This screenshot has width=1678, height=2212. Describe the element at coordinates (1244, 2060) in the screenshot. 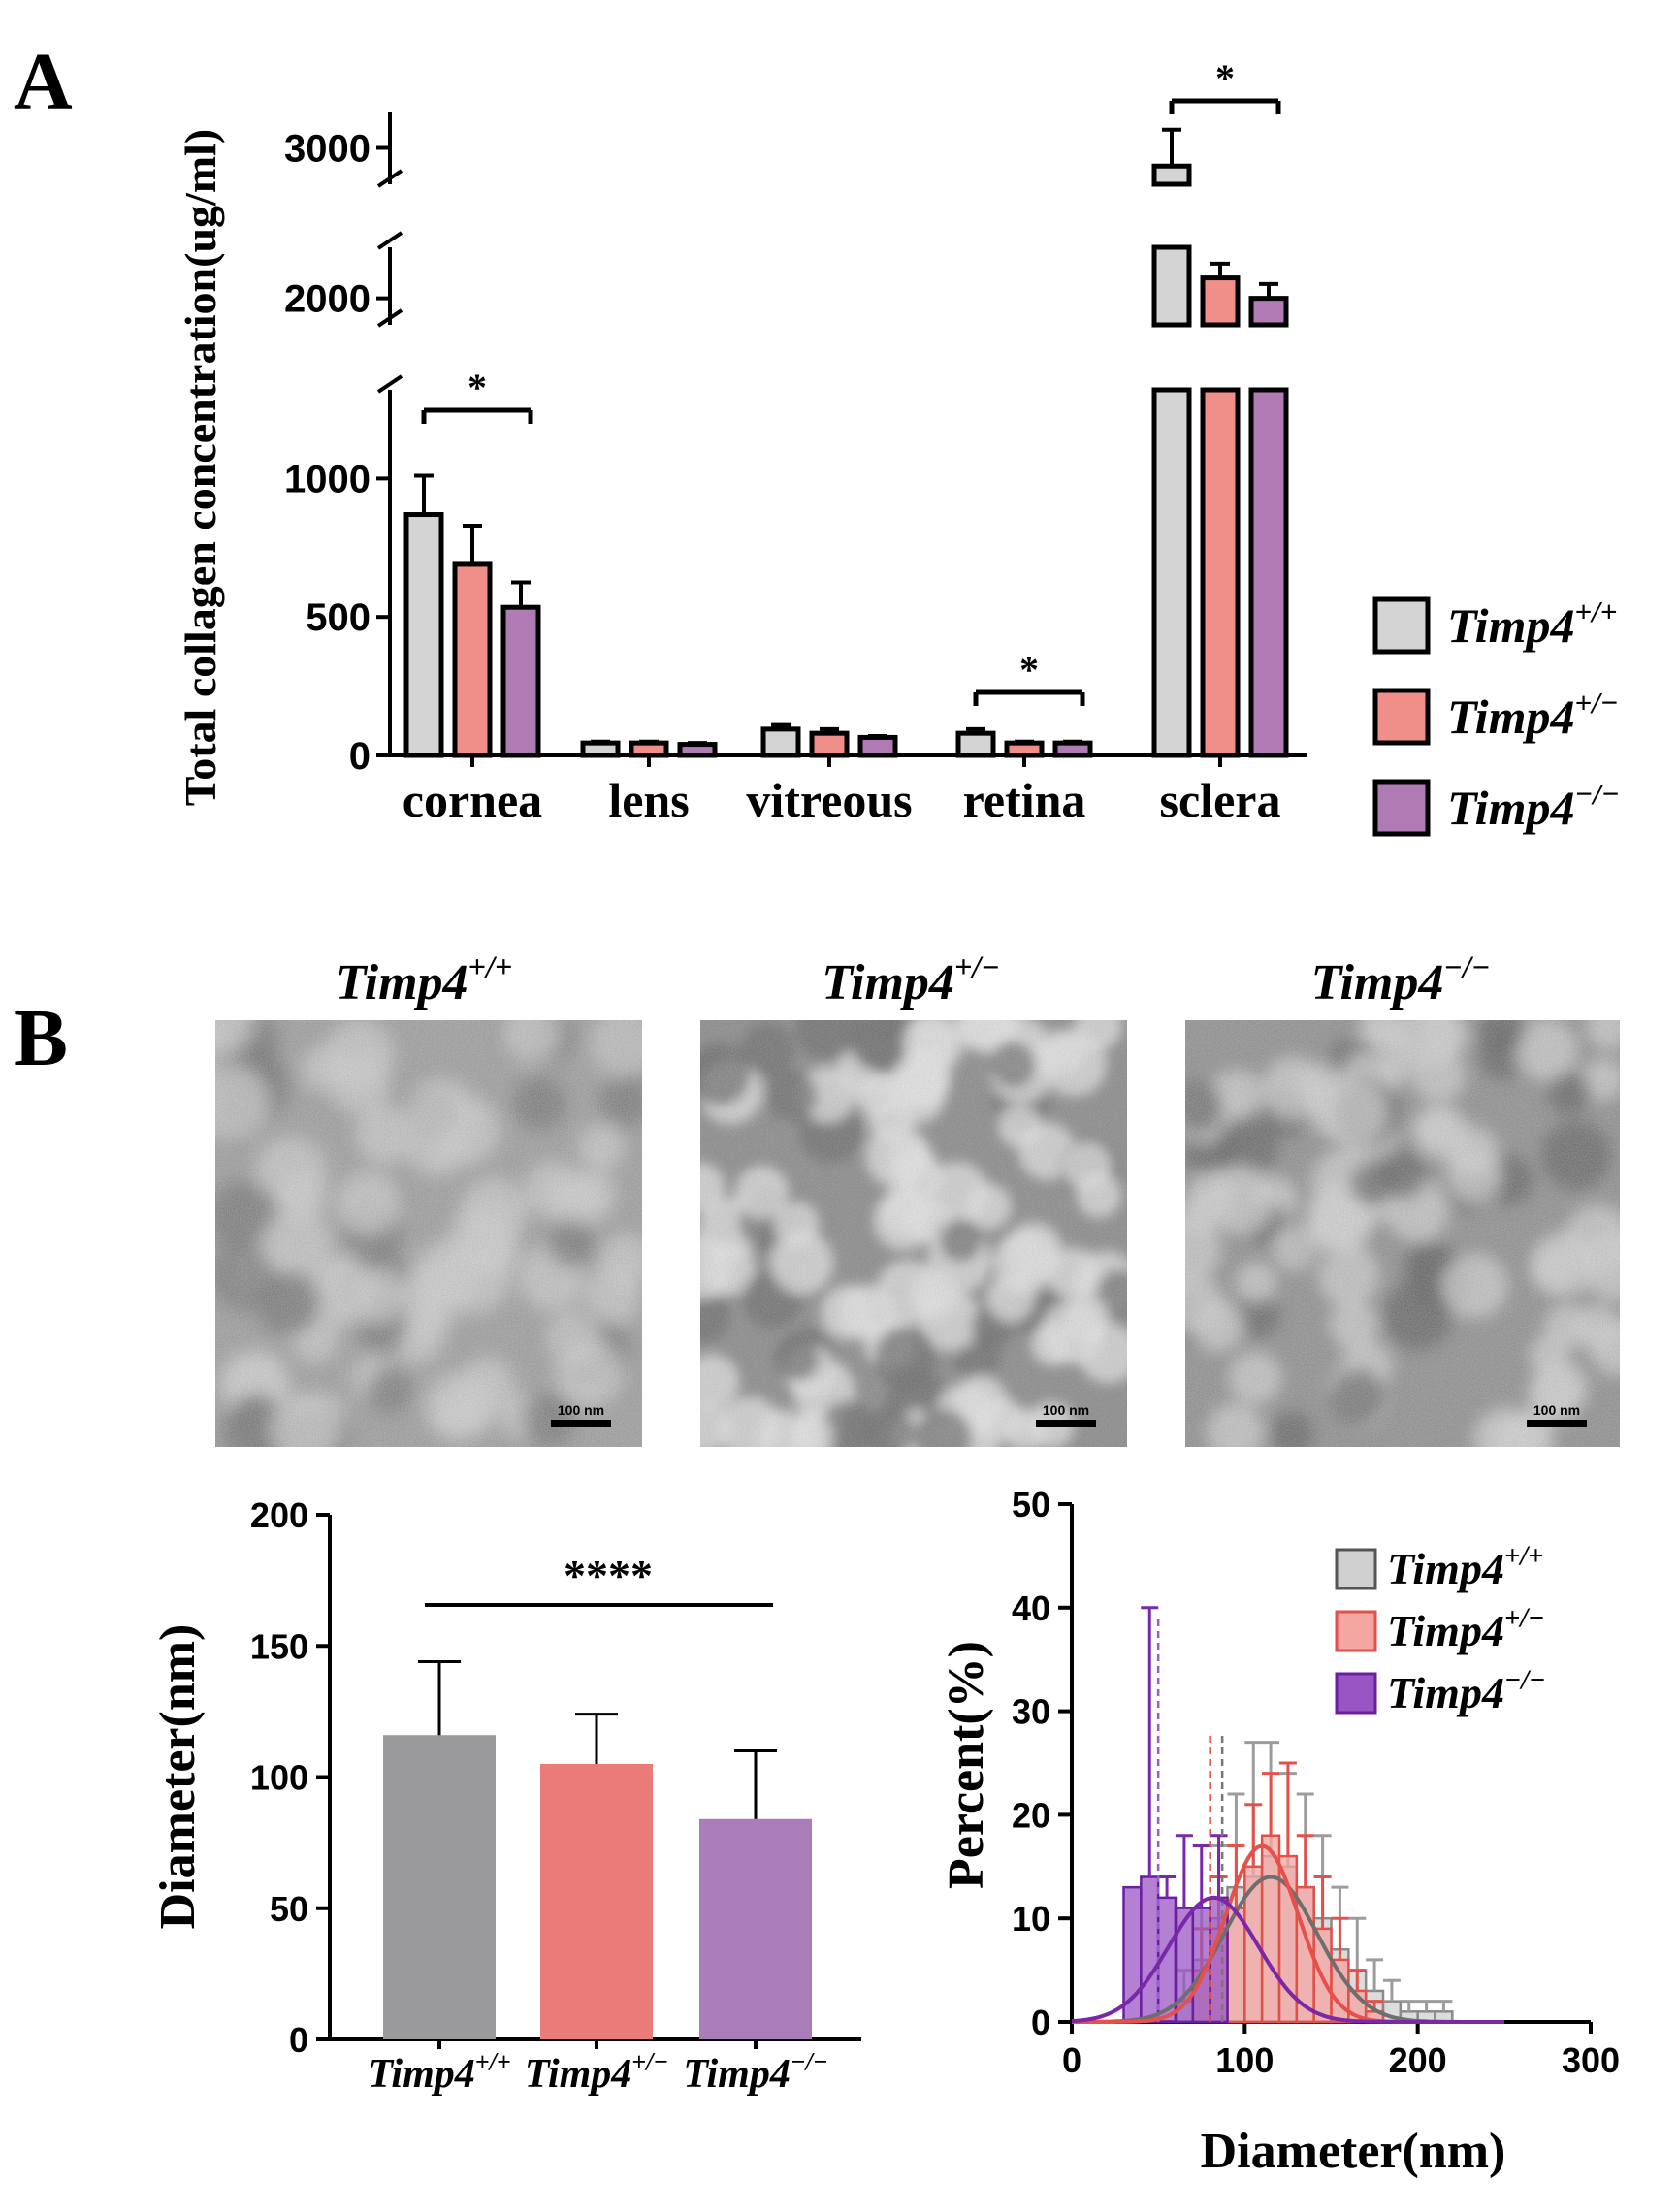

I see `x-tick-label: 100` at that location.